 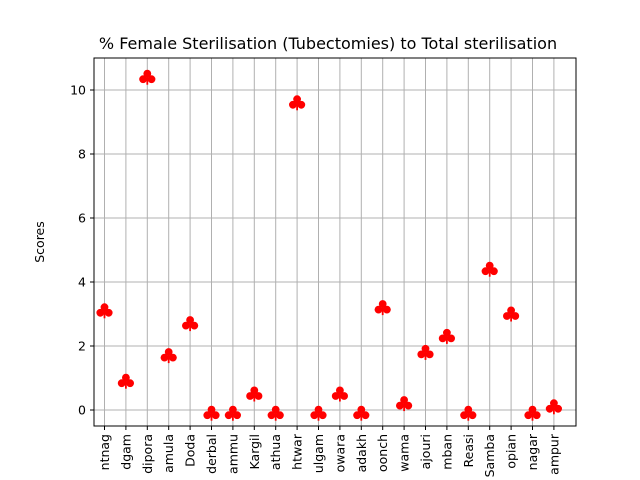 I want to click on x-tick-label: dipora, so click(x=147, y=454).